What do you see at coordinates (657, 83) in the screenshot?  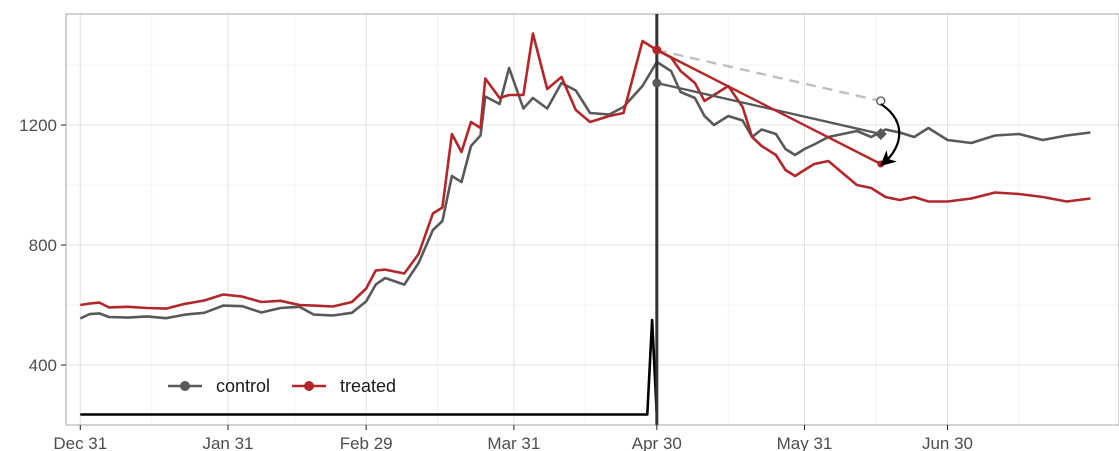 I see `control-trend-start-point` at bounding box center [657, 83].